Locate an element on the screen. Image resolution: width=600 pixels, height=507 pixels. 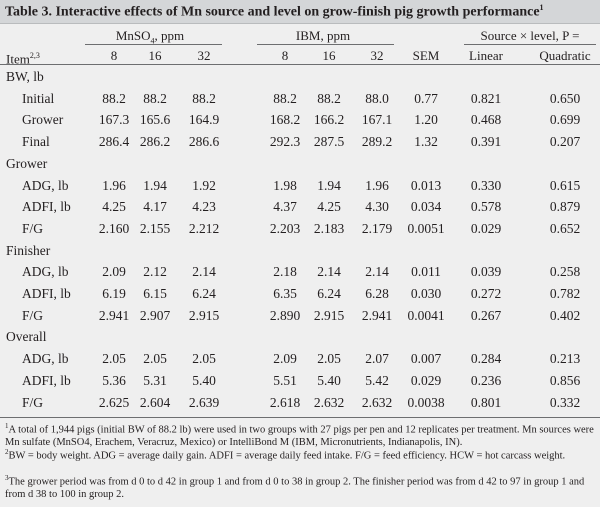
header-level-2: 32 is located at coordinates (204, 55).